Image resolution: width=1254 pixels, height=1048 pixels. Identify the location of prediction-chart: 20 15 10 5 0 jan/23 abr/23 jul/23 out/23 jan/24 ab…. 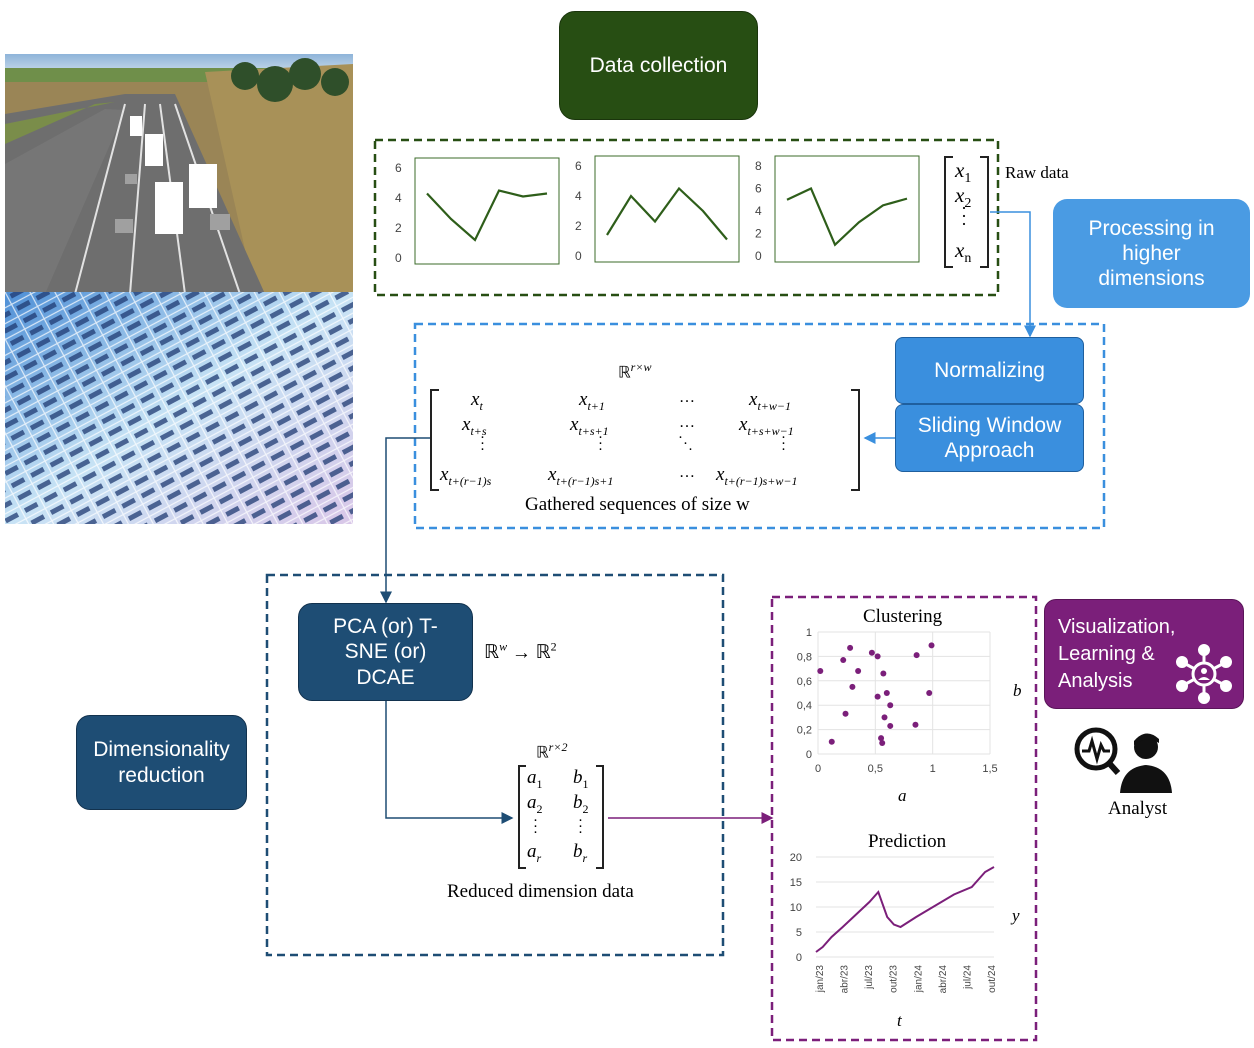
(894, 923).